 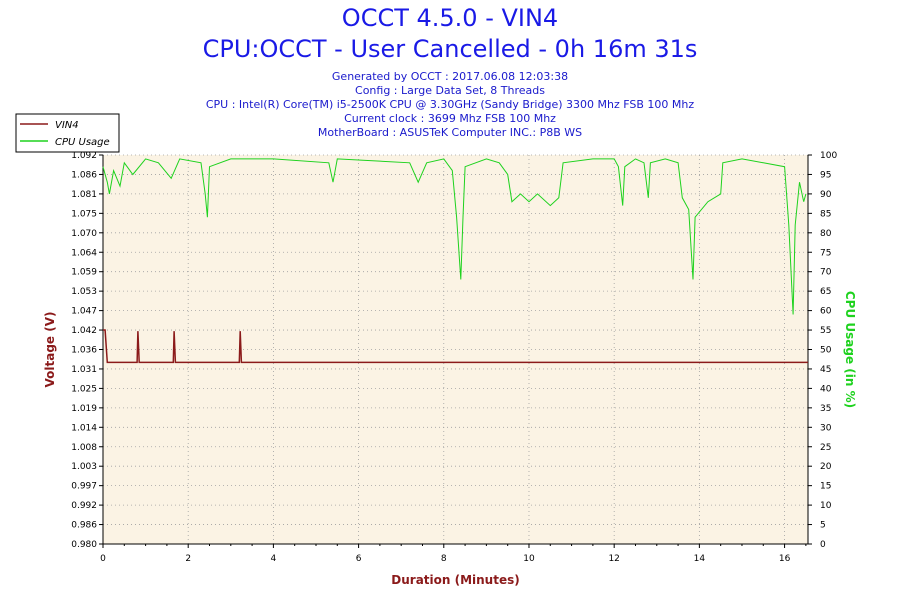 What do you see at coordinates (444, 559) in the screenshot?
I see `x-tick-label: 8` at bounding box center [444, 559].